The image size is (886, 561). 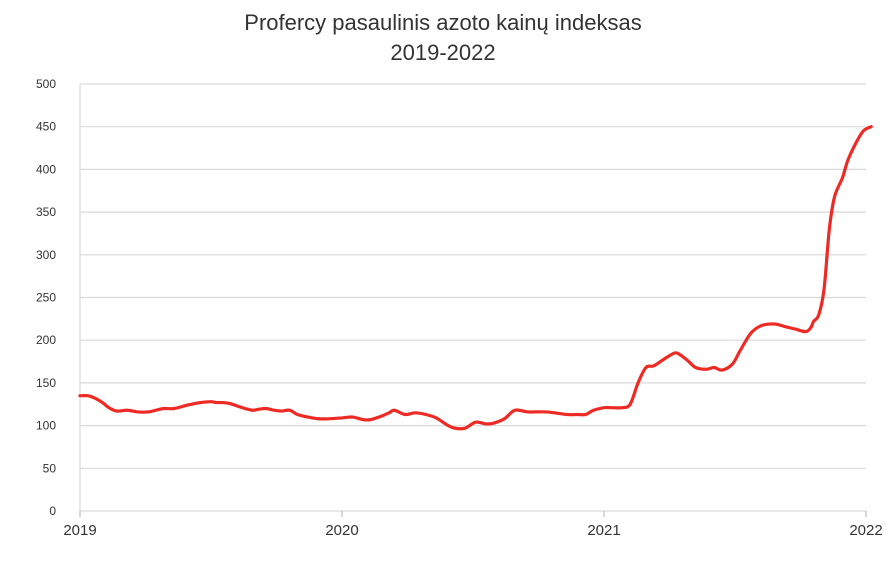 What do you see at coordinates (79, 530) in the screenshot?
I see `x-tick-label: 2019` at bounding box center [79, 530].